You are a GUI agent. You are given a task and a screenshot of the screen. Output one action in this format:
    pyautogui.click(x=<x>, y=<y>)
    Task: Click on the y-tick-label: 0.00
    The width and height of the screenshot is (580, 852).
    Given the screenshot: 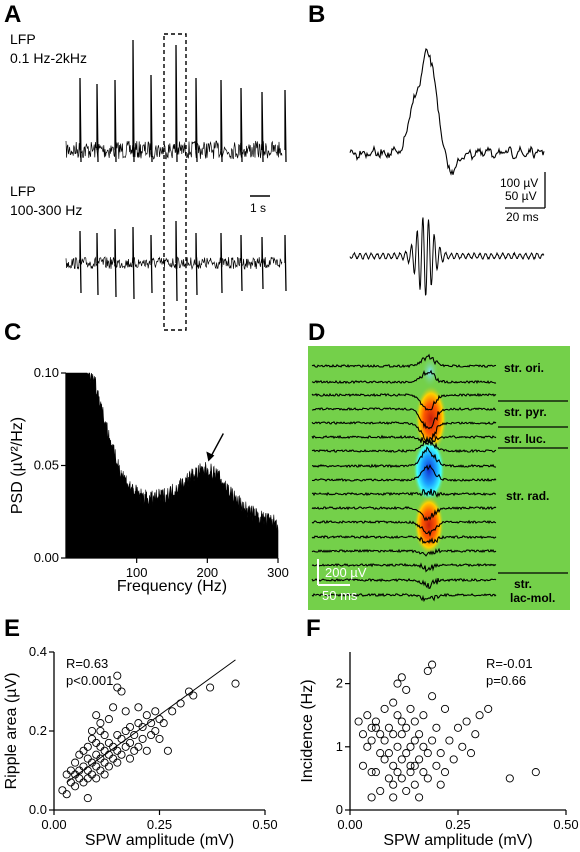 What is the action you would take?
    pyautogui.click(x=46, y=557)
    